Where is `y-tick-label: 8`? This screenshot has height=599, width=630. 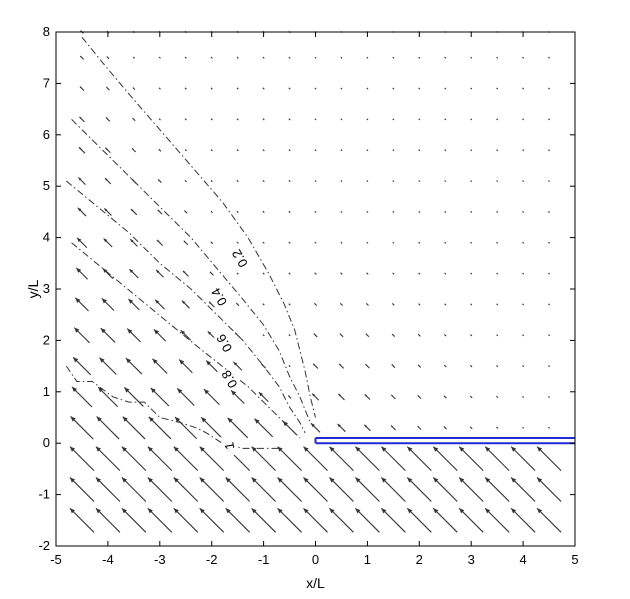
y-tick-label: 8 is located at coordinates (46, 31).